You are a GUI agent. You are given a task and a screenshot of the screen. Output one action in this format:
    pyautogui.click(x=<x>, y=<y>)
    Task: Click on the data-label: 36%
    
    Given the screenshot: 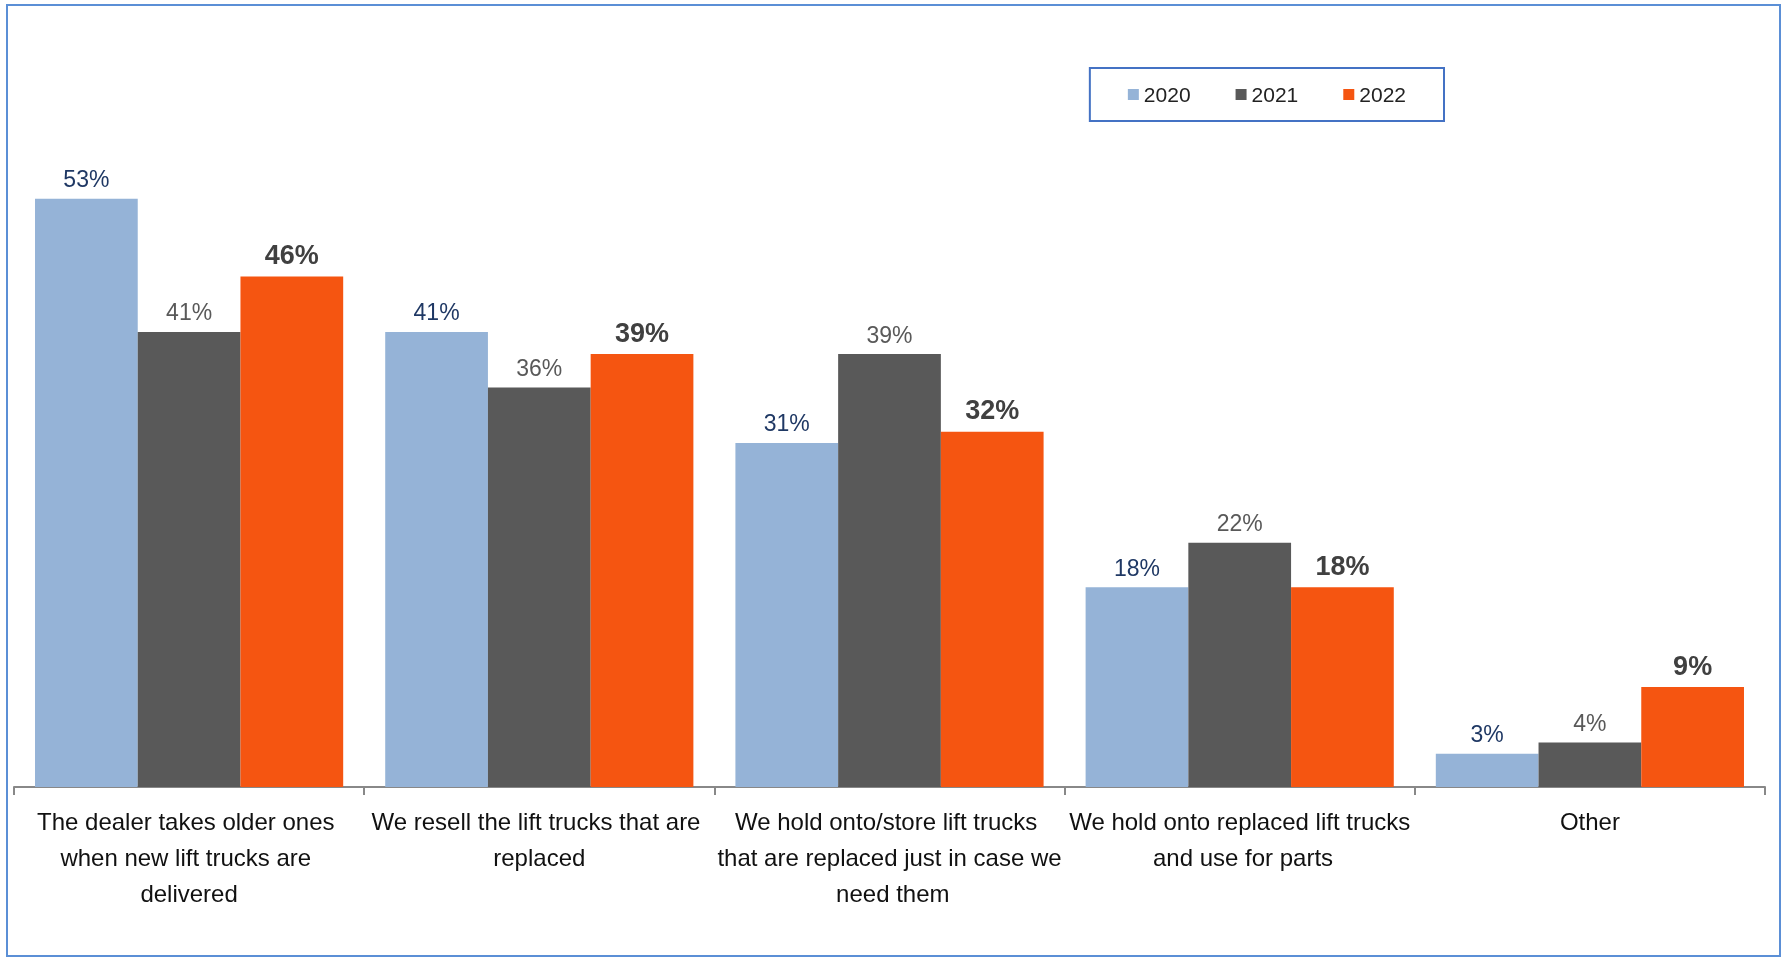 What is the action you would take?
    pyautogui.click(x=539, y=367)
    